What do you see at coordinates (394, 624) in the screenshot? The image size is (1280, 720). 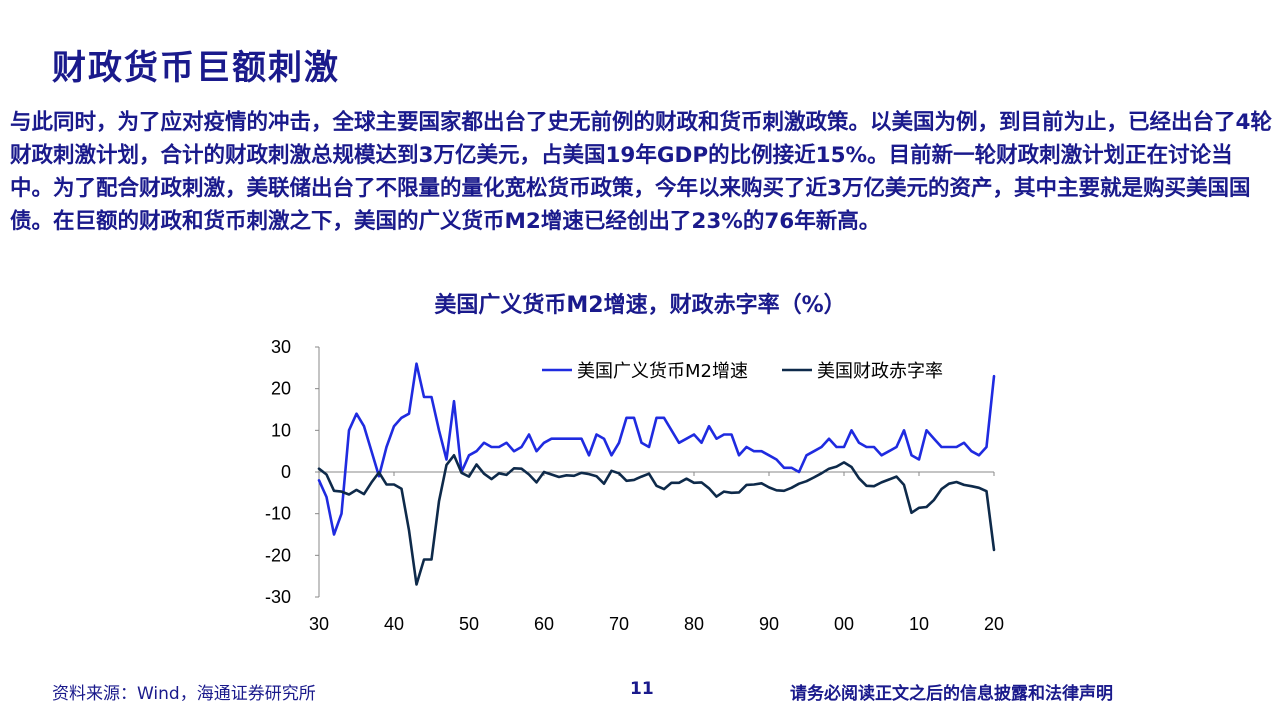 I see `x-tick-label: 40` at bounding box center [394, 624].